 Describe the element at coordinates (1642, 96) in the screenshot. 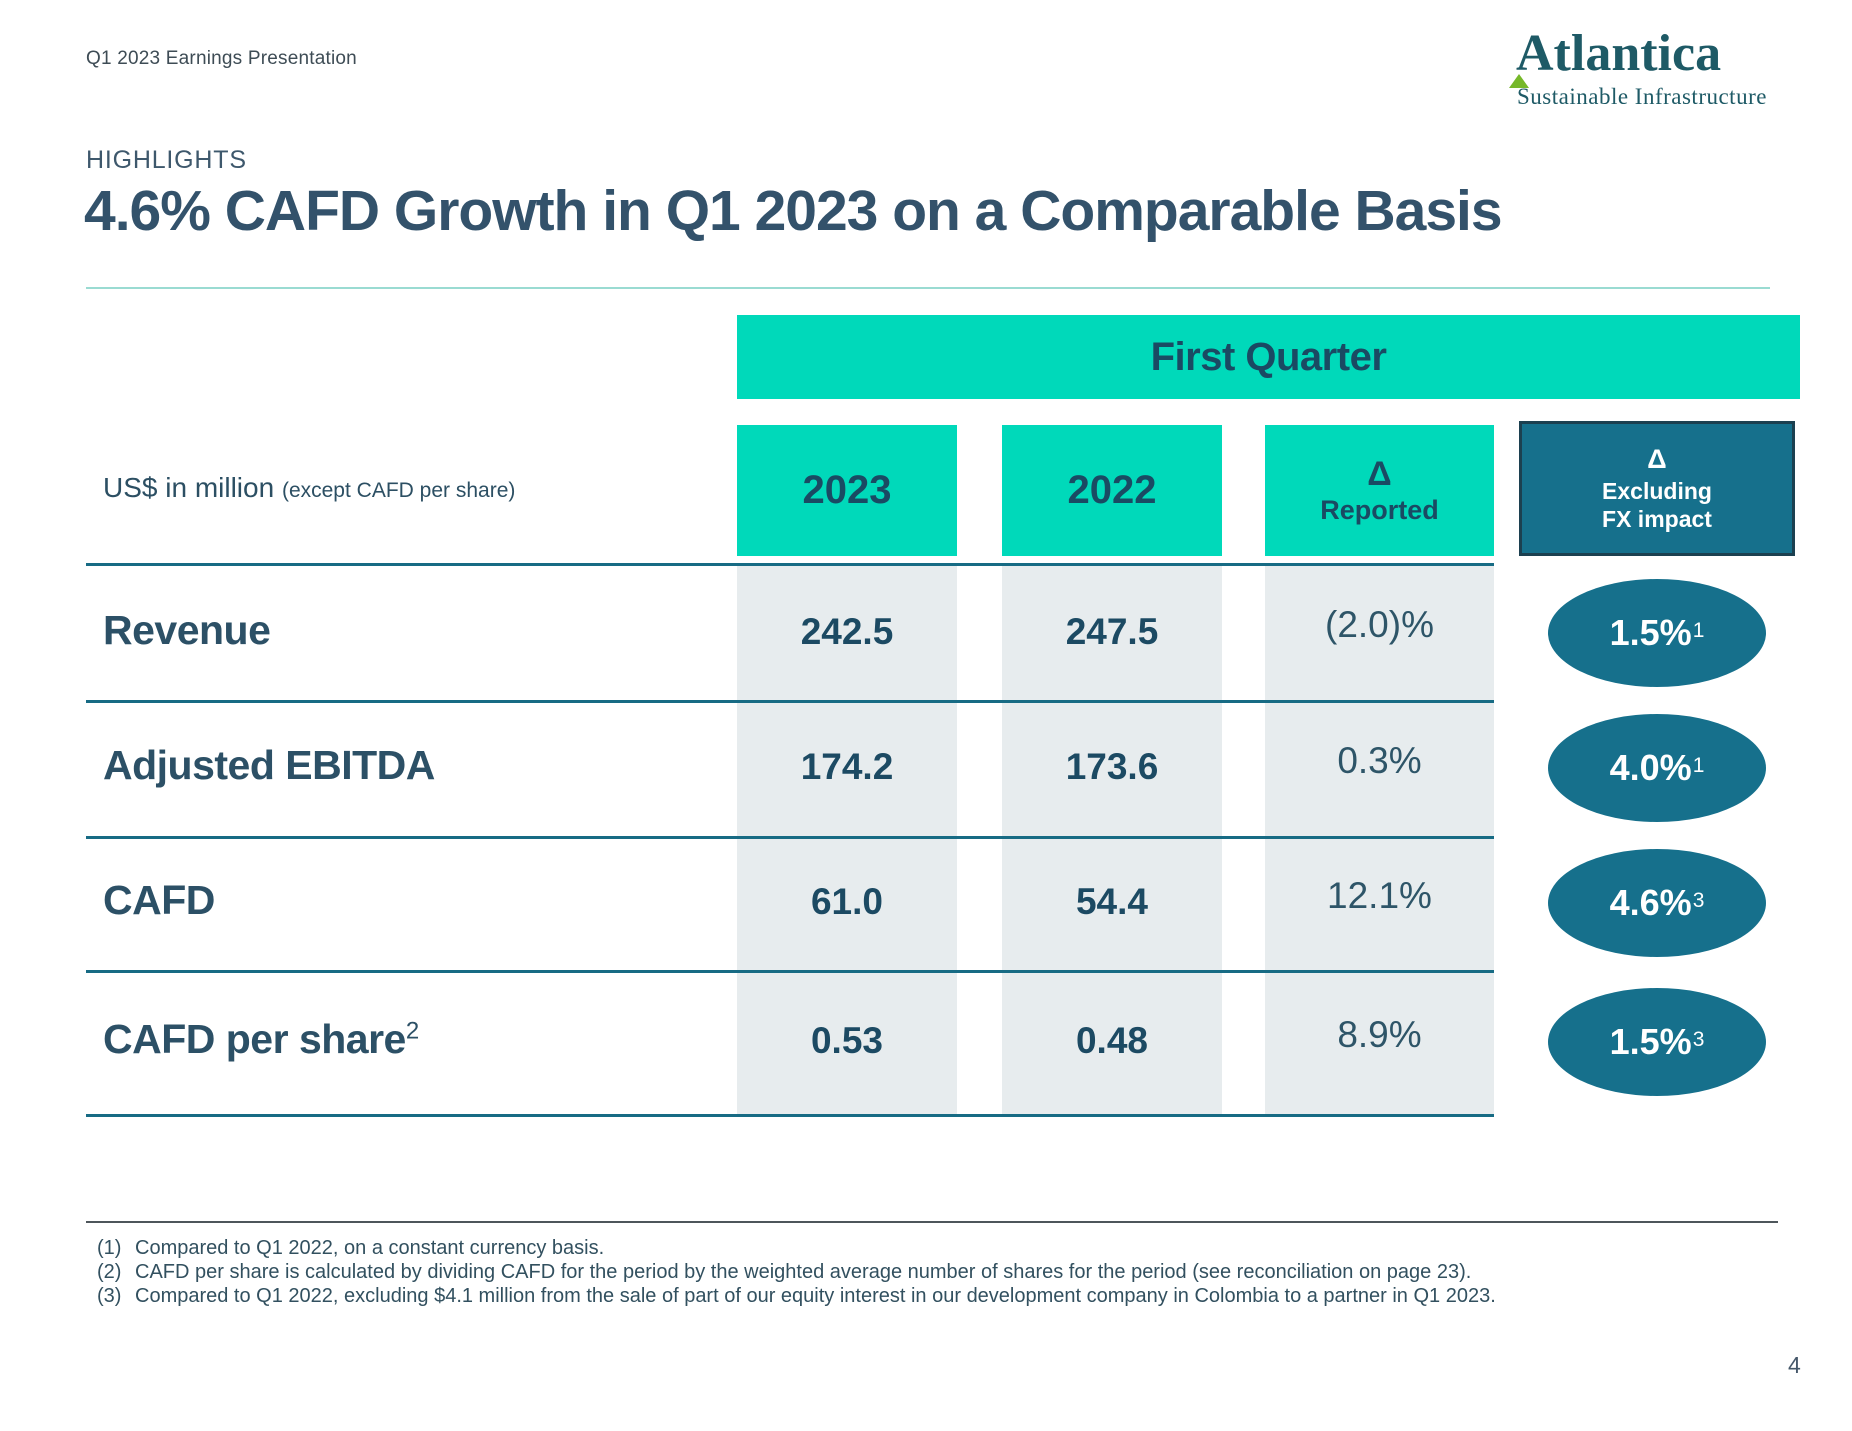

I see `logo-tagline: Sustainable Infrastructure` at that location.